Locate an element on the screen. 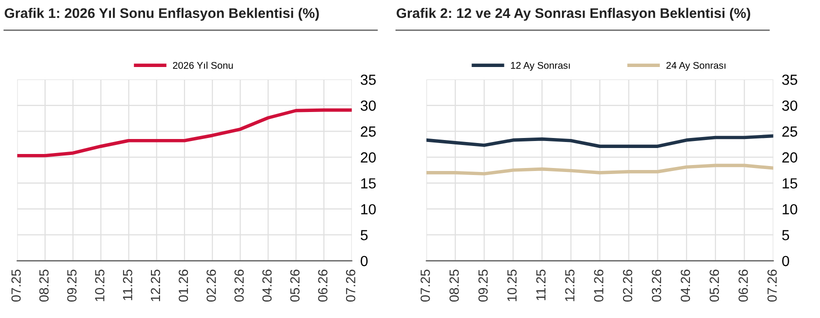 The image size is (820, 318). legend-label: 2026 Yıl Sonu is located at coordinates (203, 65).